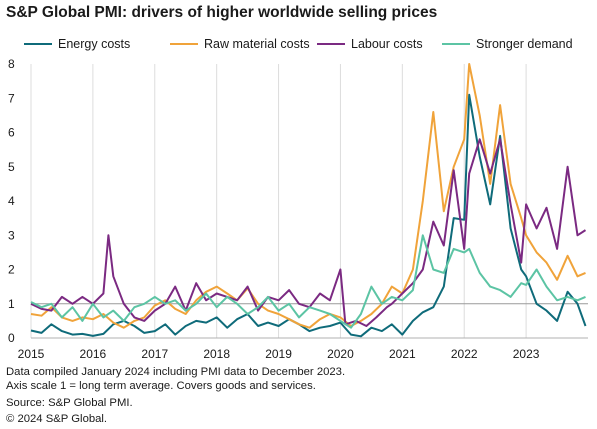 Image resolution: width=597 pixels, height=429 pixels. What do you see at coordinates (38, 44) in the screenshot?
I see `legend-swatch-energy` at bounding box center [38, 44].